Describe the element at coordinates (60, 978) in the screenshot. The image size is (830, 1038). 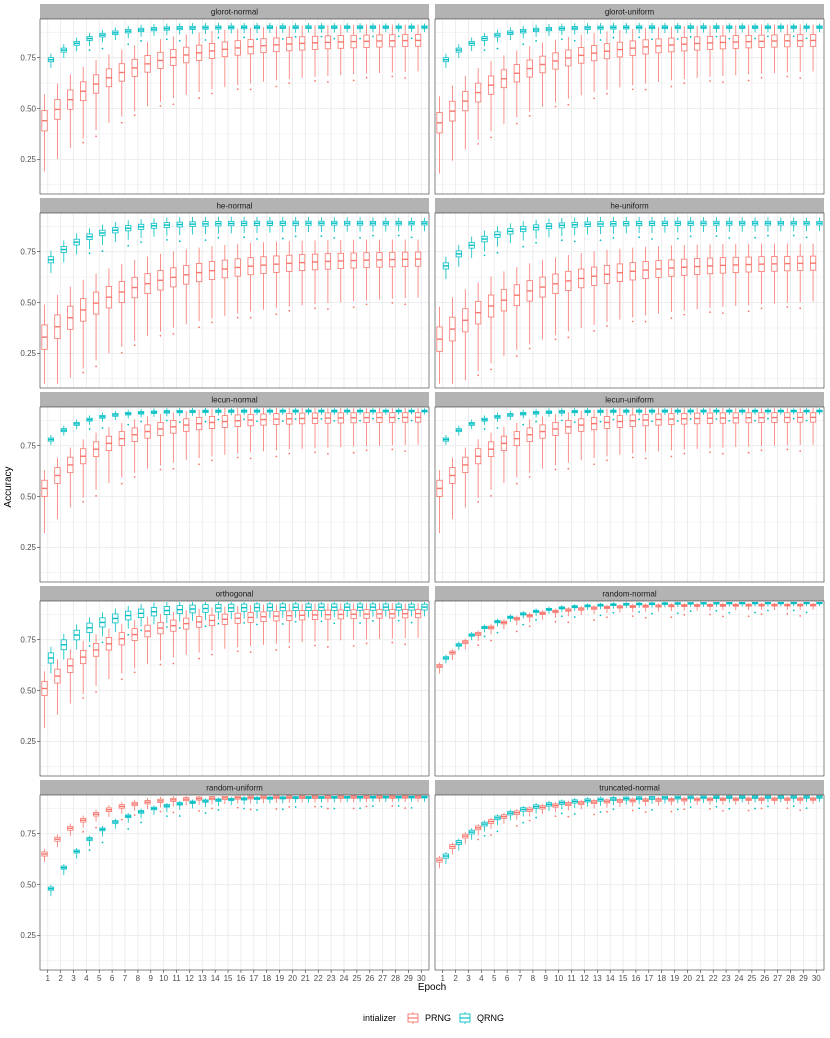
I see `x-tick-label: 2` at that location.